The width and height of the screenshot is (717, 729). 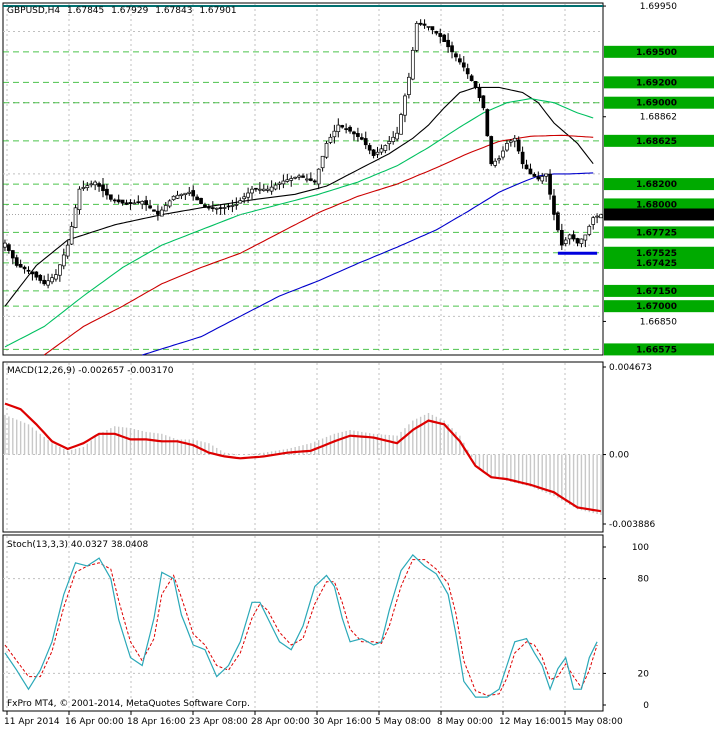 I want to click on low-value: 1.67843, so click(x=173, y=11).